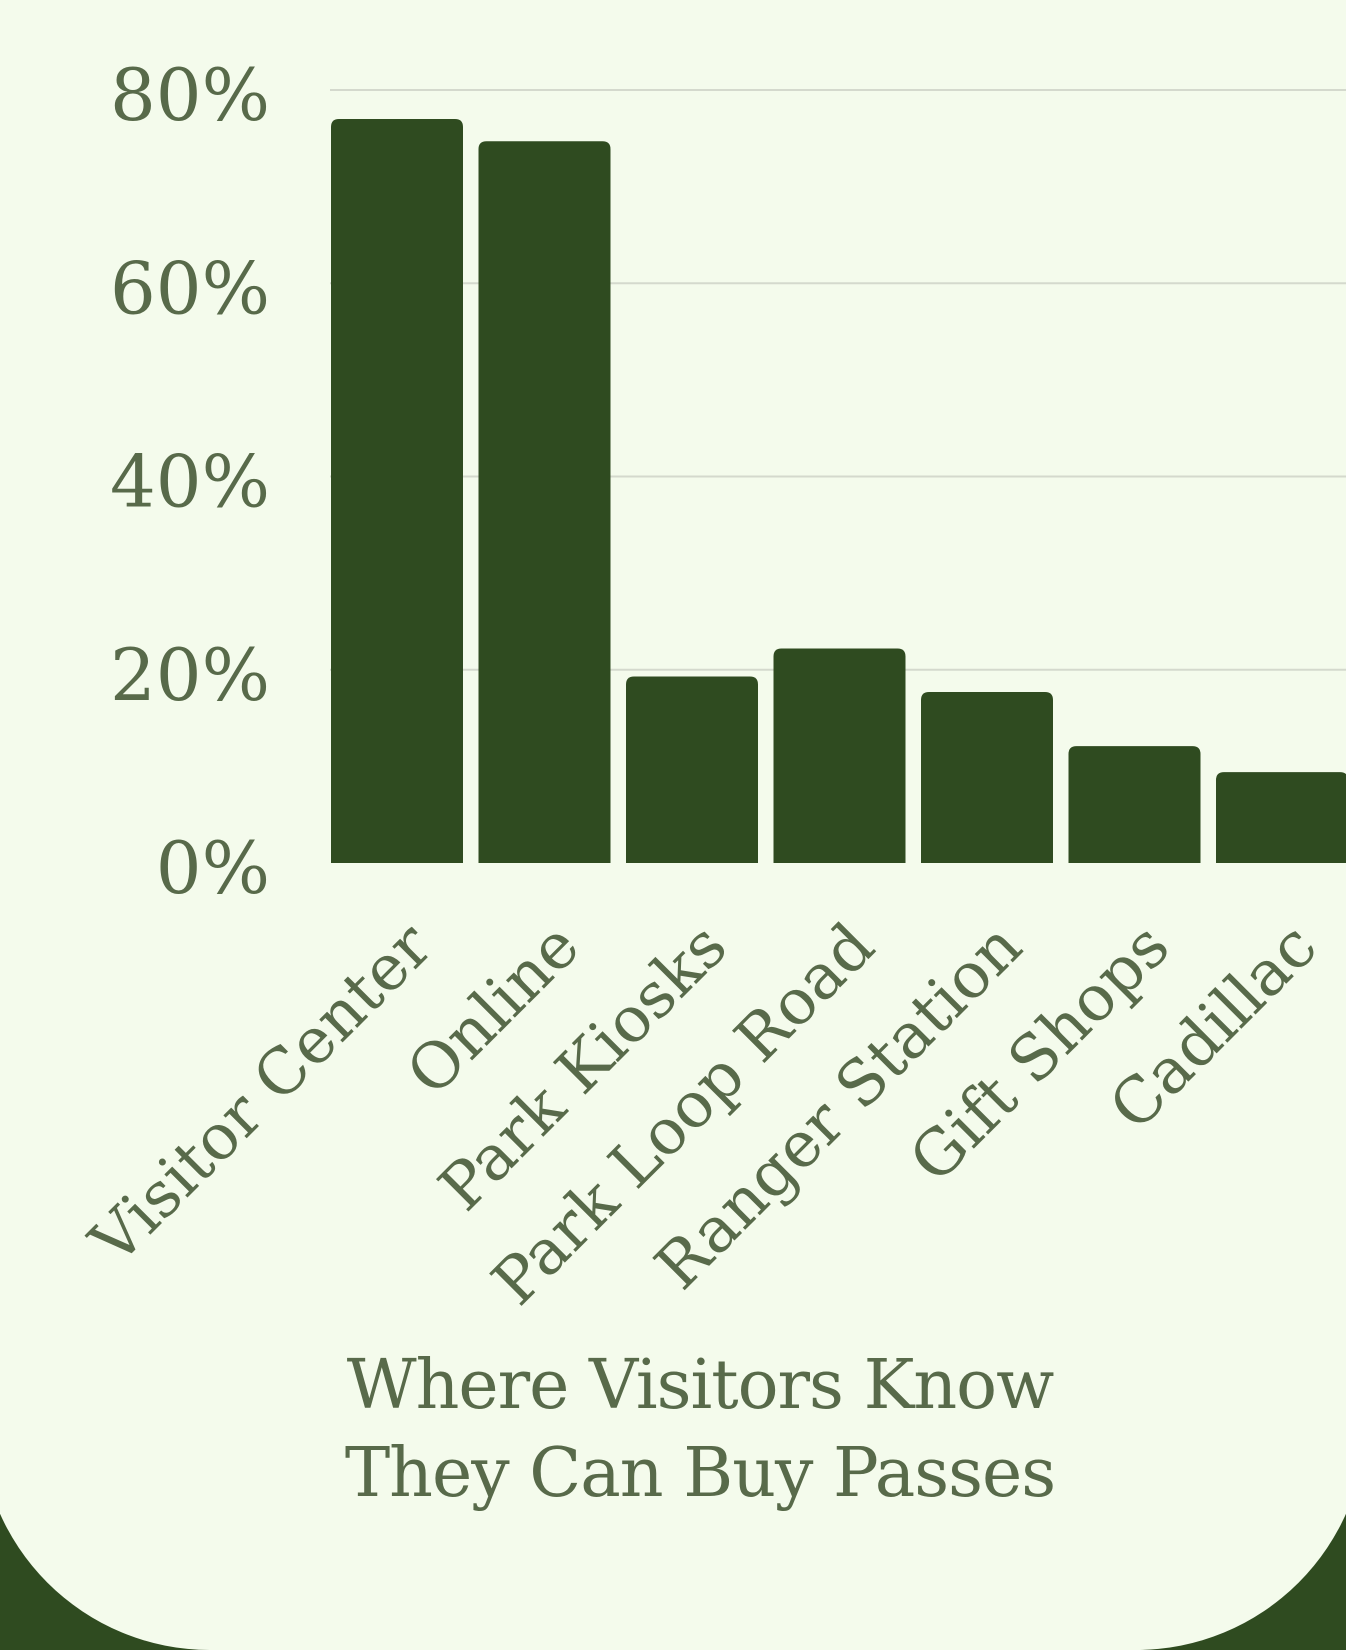  What do you see at coordinates (544, 502) in the screenshot?
I see `bar-online` at bounding box center [544, 502].